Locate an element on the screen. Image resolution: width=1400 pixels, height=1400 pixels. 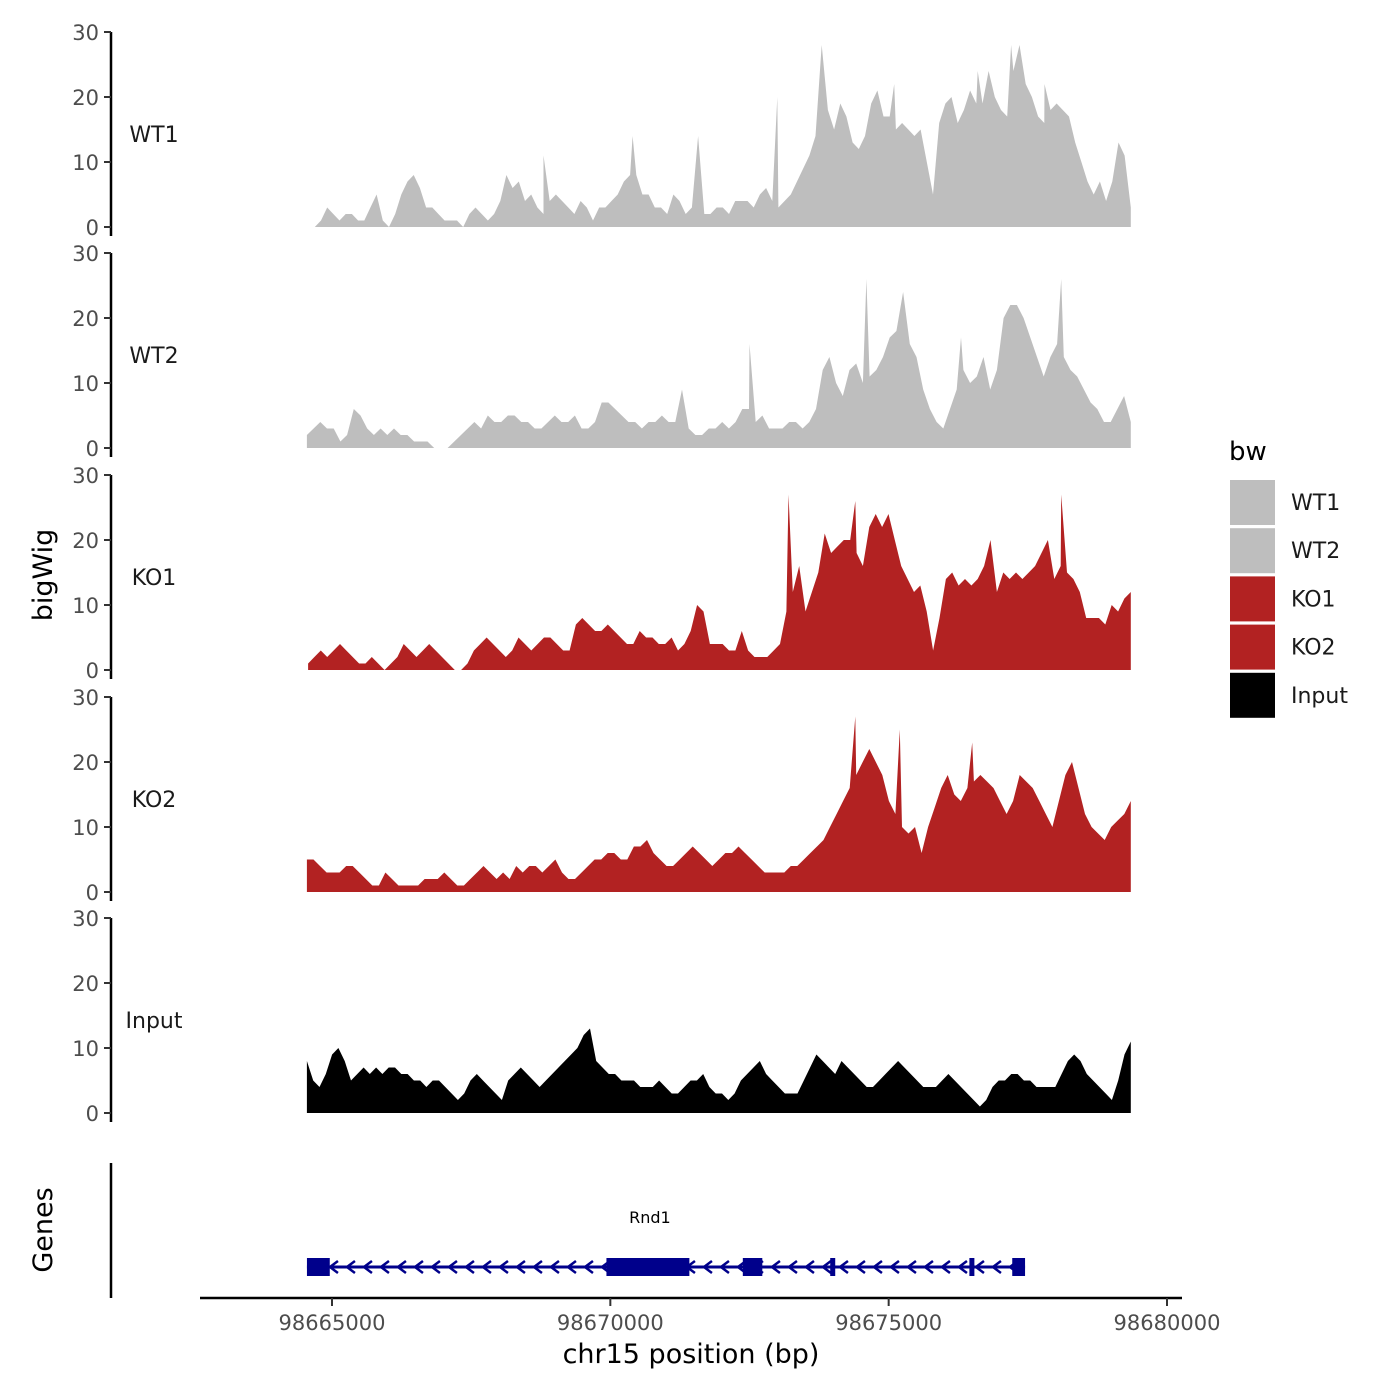
legend-title: bw is located at coordinates (1248, 452).